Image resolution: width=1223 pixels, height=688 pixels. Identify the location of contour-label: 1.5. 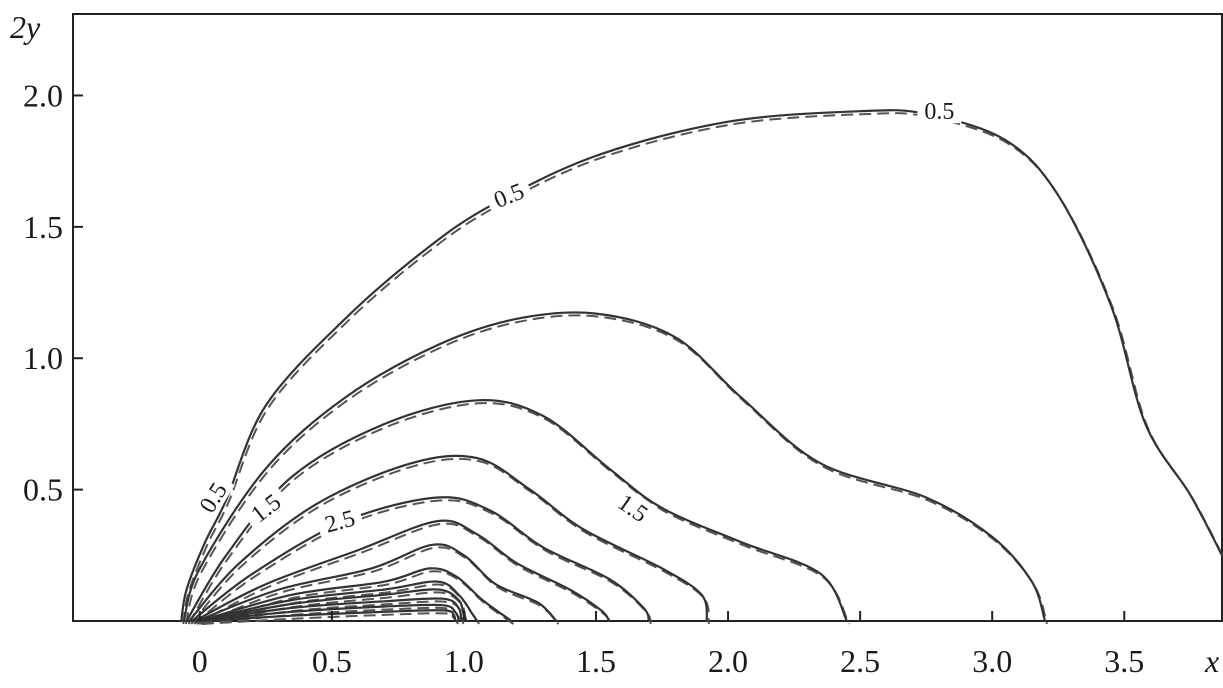
(634, 507).